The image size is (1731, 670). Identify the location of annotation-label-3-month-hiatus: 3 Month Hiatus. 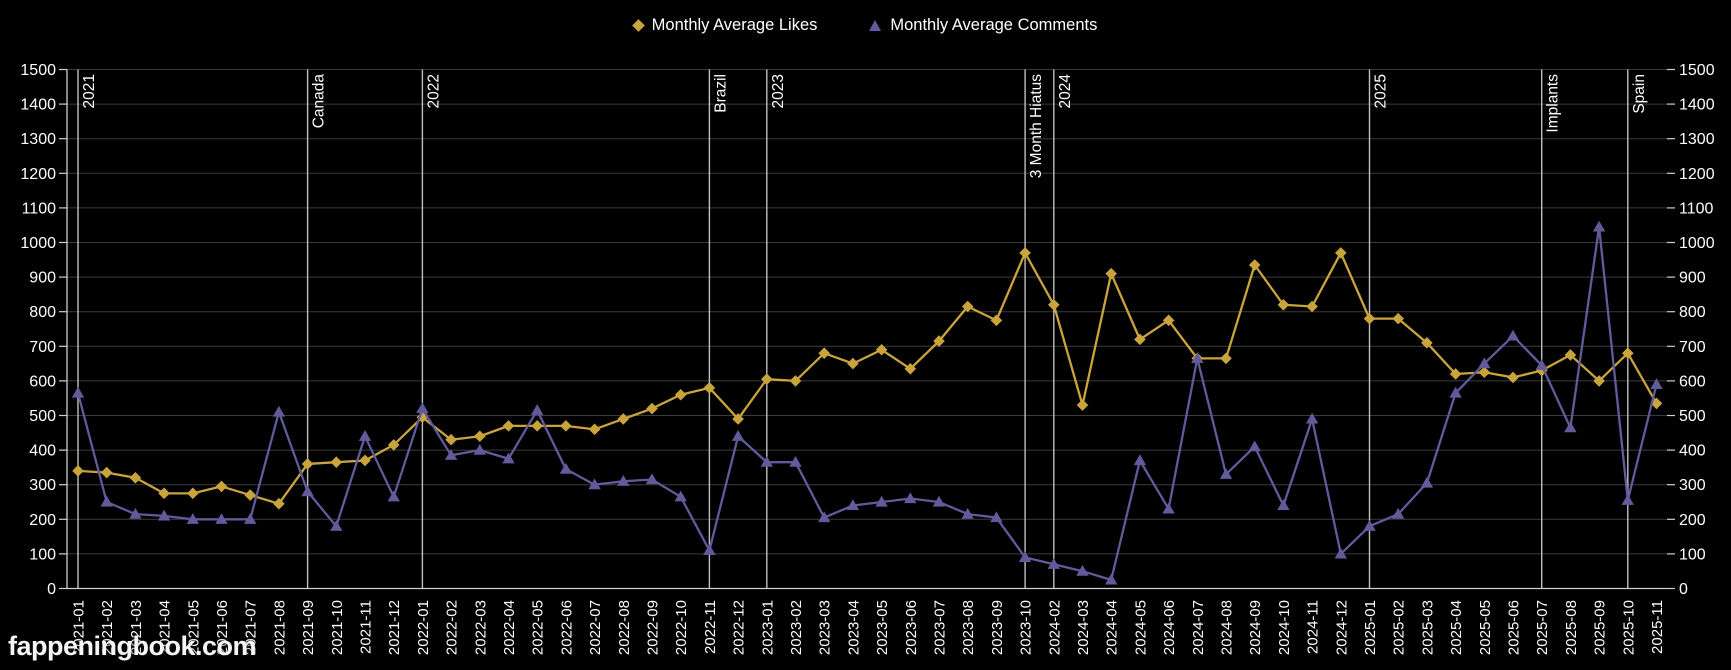
(1036, 126).